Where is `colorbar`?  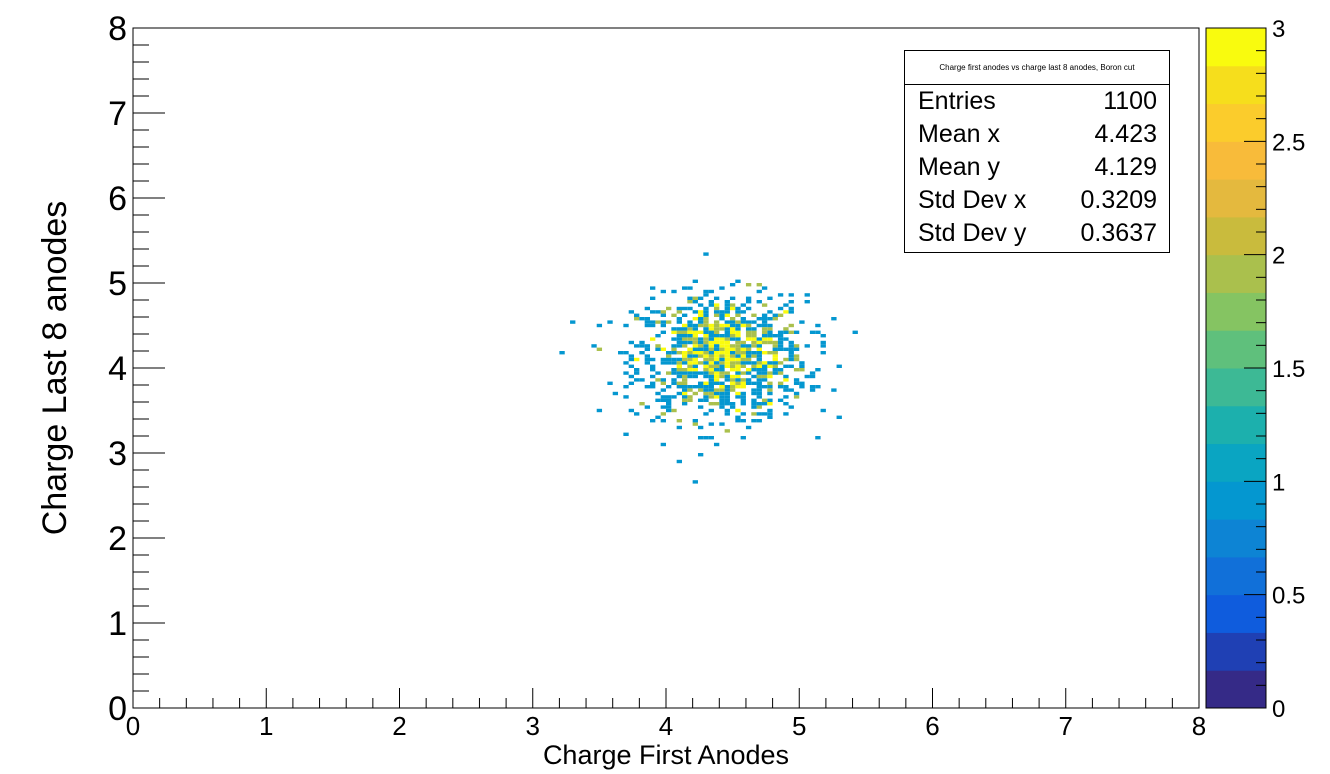
colorbar is located at coordinates (1236, 368).